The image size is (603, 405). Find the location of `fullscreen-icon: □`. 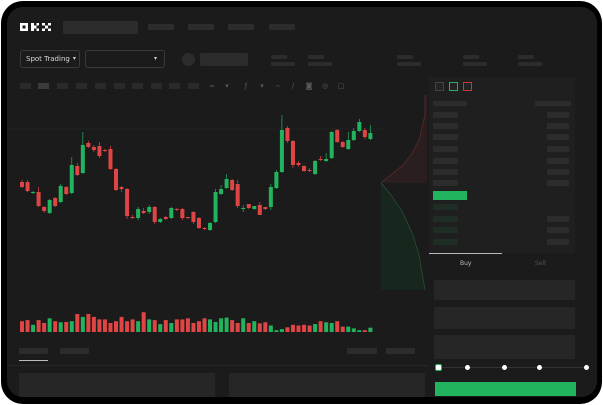

fullscreen-icon: □ is located at coordinates (341, 86).